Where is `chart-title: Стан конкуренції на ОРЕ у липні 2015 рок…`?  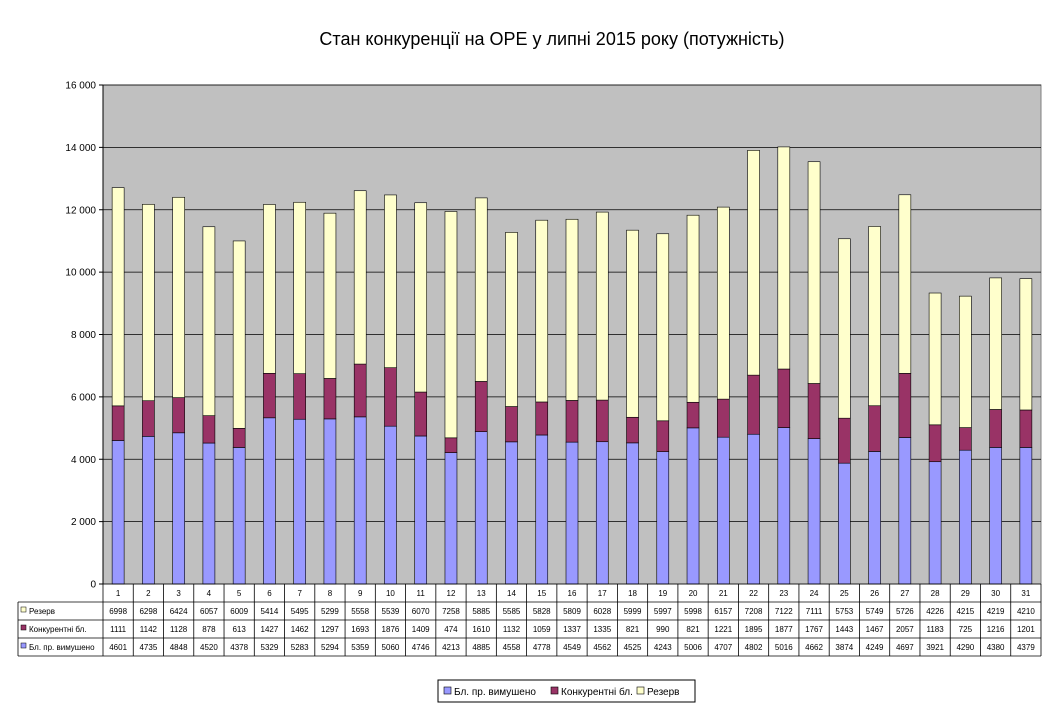 chart-title: Стан конкуренції на ОРЕ у липні 2015 рок… is located at coordinates (551, 39).